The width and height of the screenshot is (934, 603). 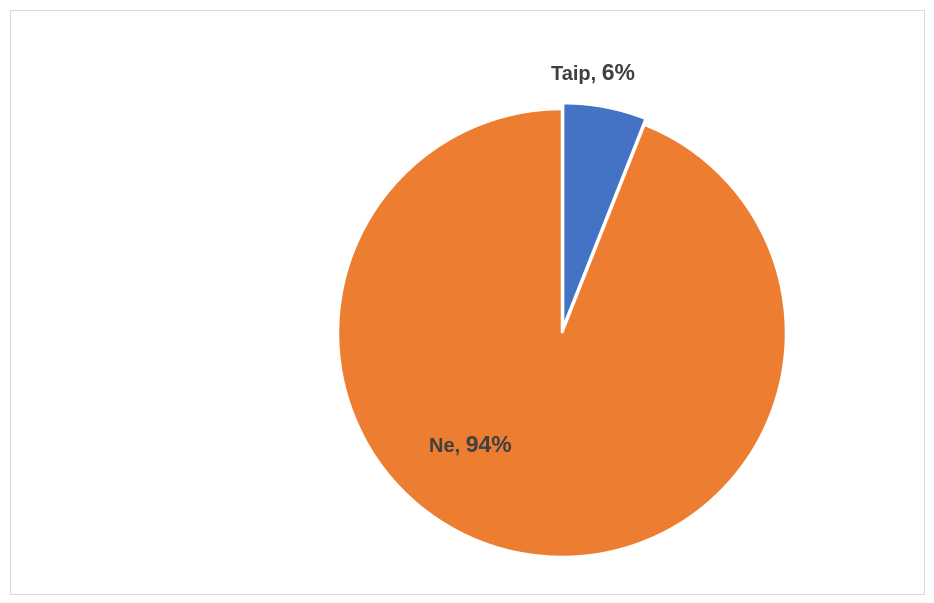 I want to click on data-label-ne: Ne, 94%, so click(x=470, y=444).